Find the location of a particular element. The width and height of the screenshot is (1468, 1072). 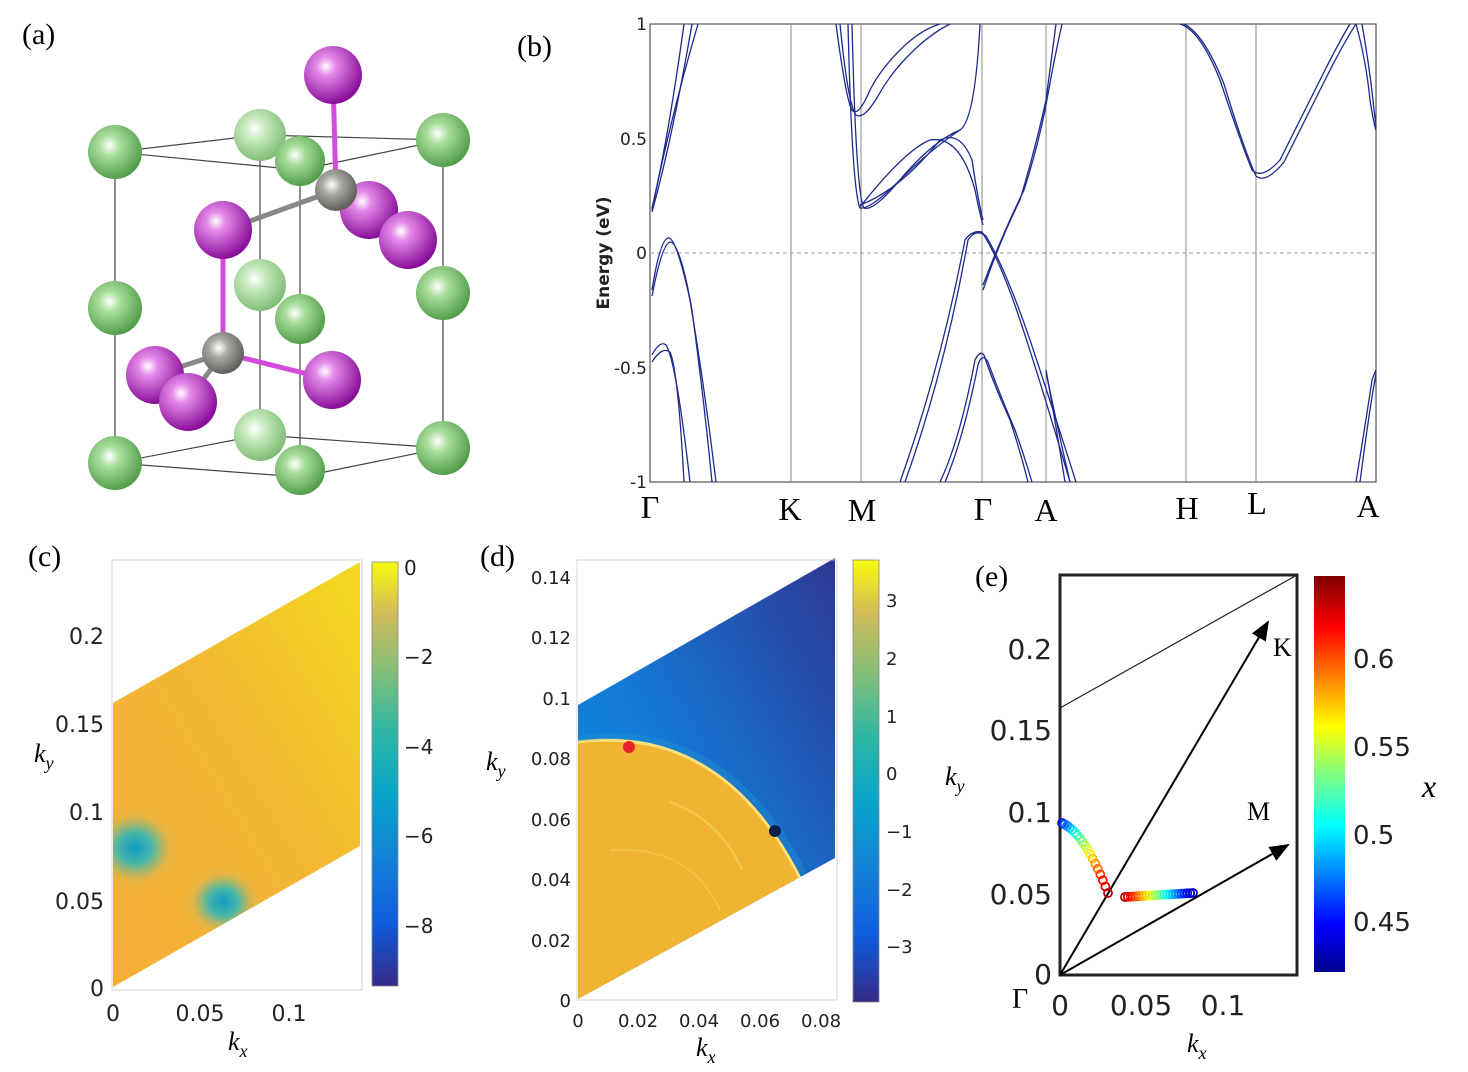

gamma-k-arrow is located at coordinates (1164, 798).